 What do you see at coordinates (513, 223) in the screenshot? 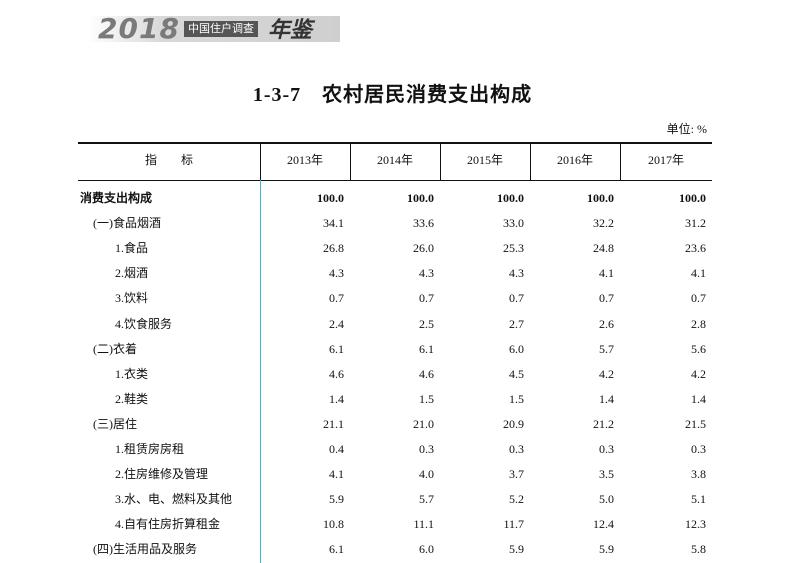
I see `value-cell: 33.0` at bounding box center [513, 223].